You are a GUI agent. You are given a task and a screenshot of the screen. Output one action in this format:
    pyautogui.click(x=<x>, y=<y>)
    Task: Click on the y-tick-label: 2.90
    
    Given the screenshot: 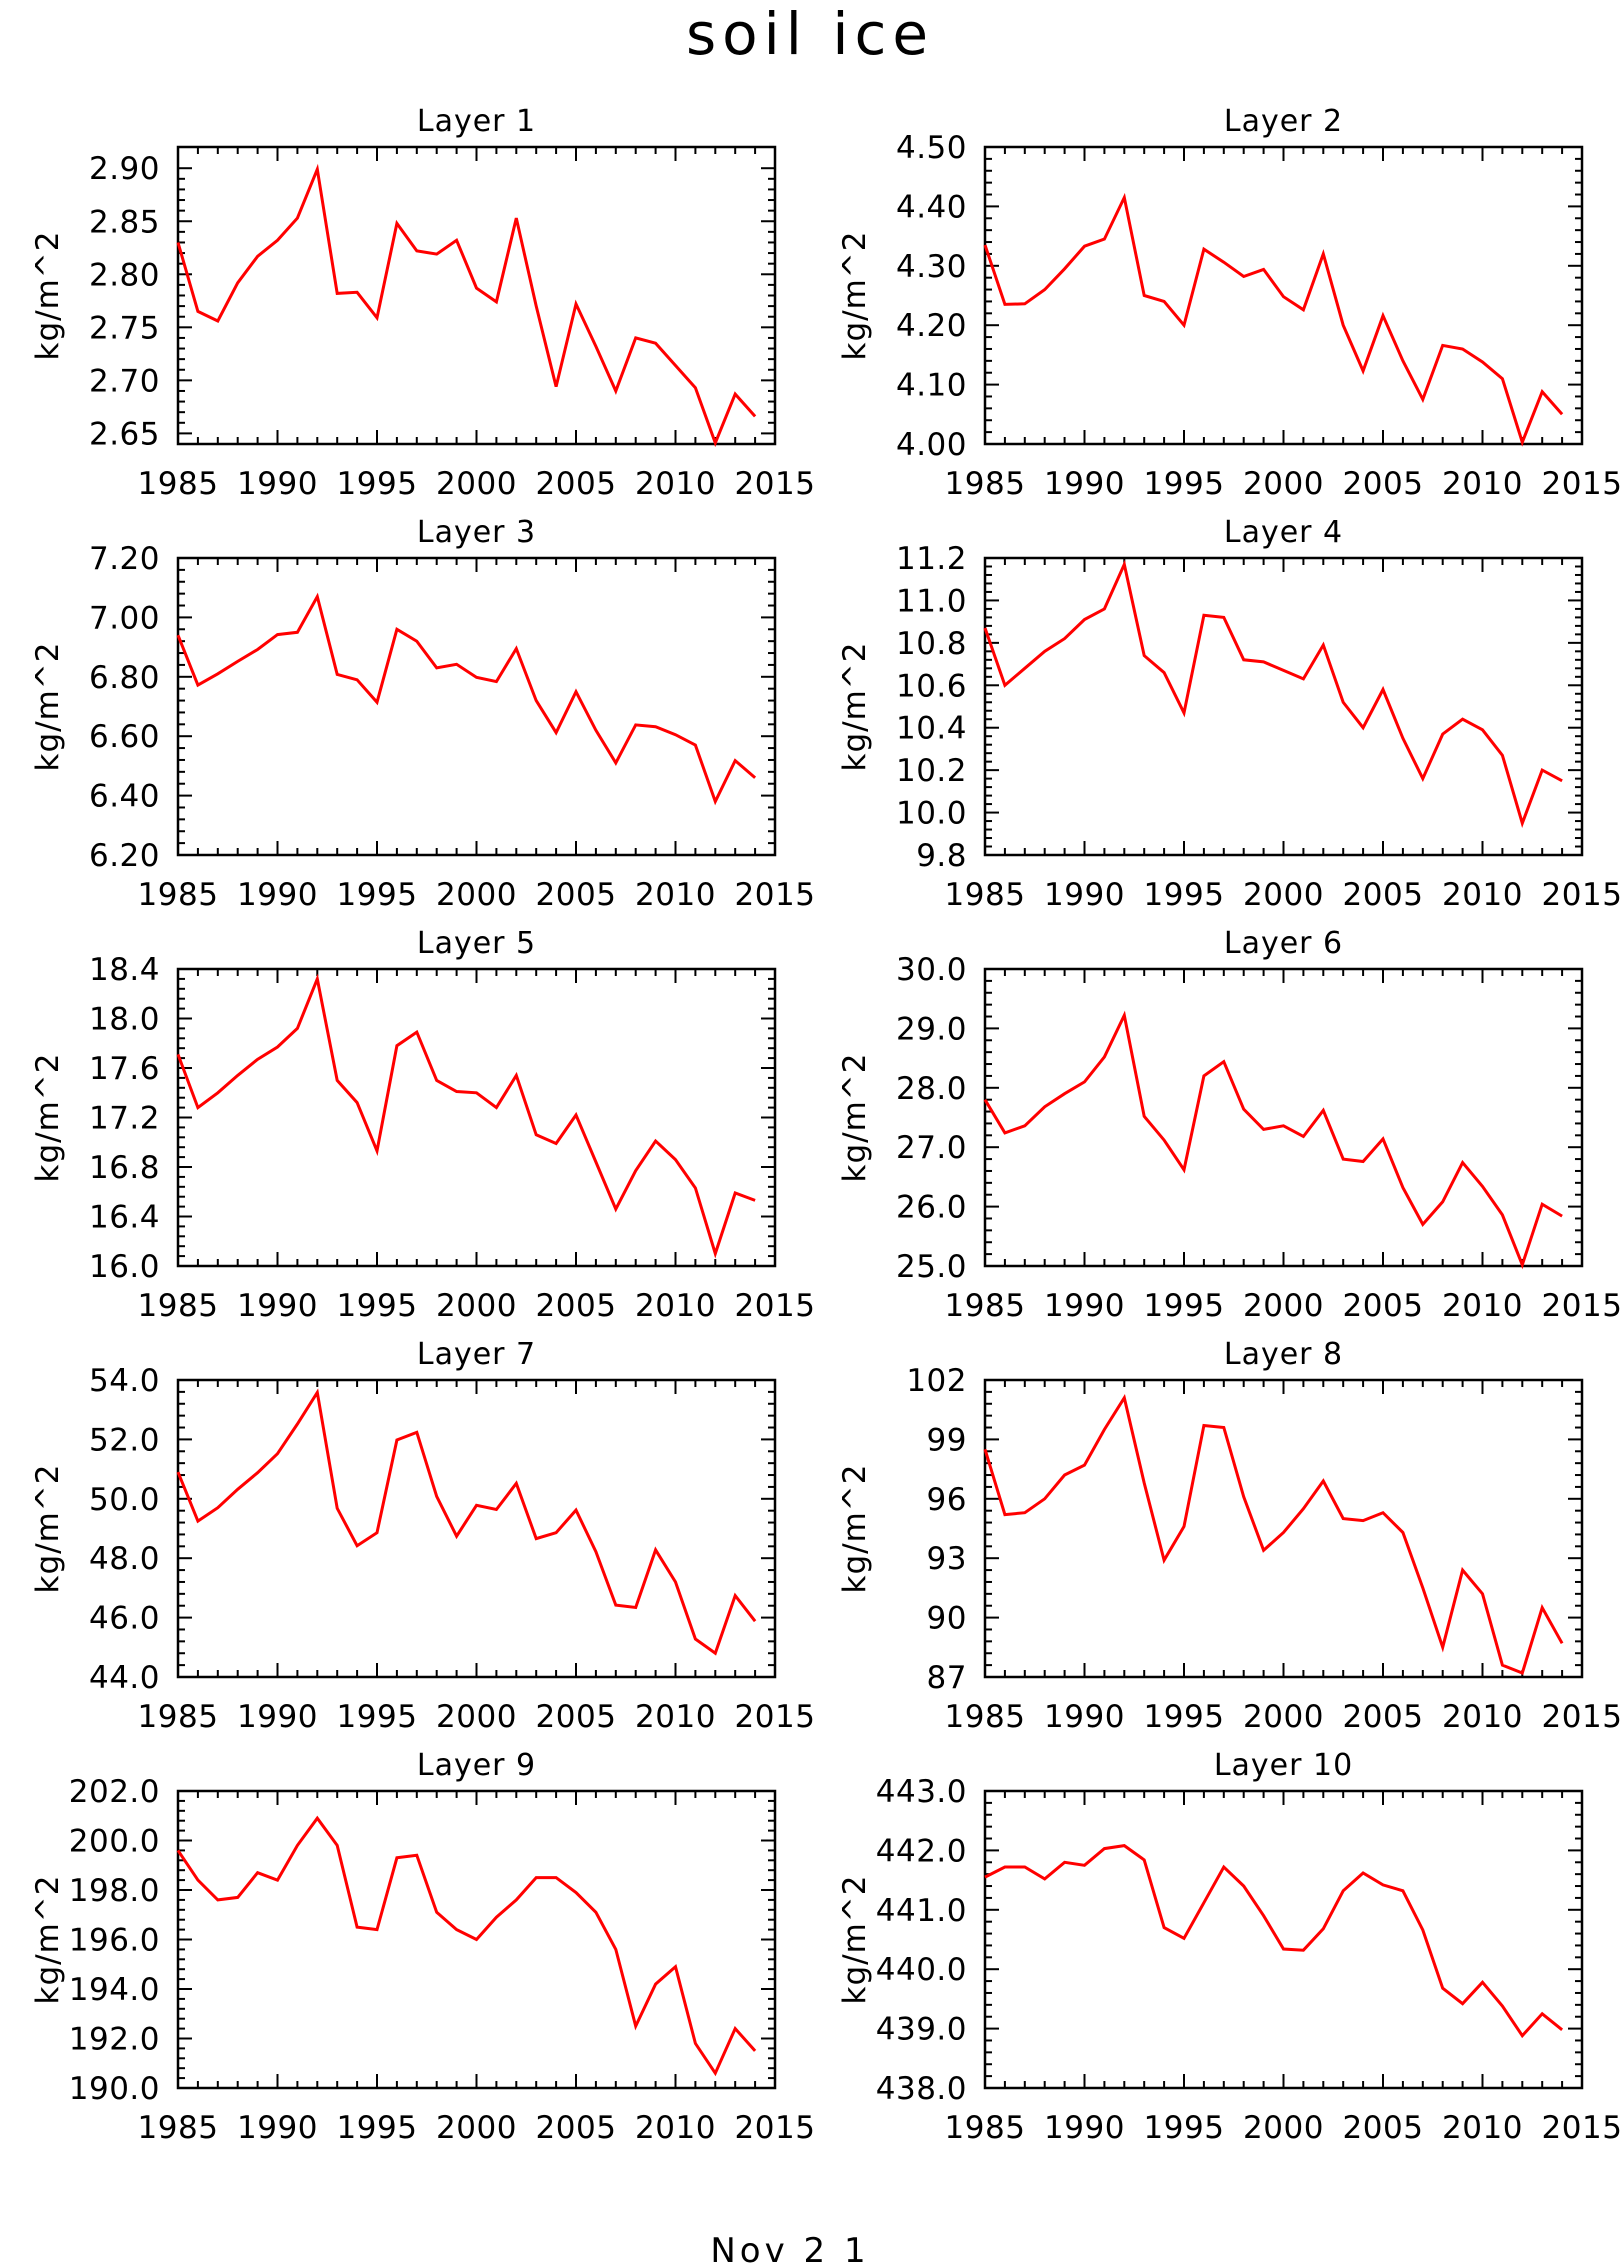 What is the action you would take?
    pyautogui.click(x=124, y=169)
    